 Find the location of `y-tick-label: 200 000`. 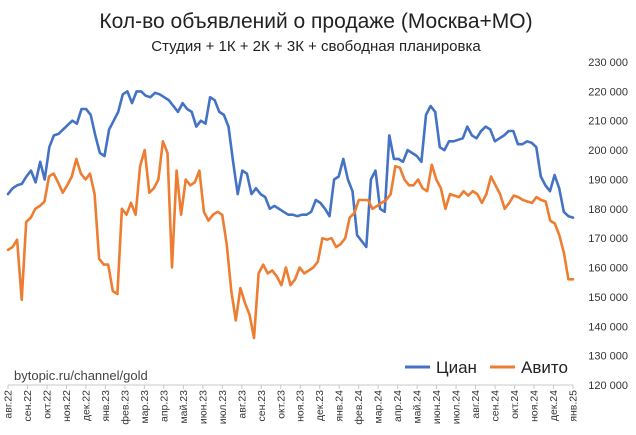

y-tick-label: 200 000 is located at coordinates (608, 151).